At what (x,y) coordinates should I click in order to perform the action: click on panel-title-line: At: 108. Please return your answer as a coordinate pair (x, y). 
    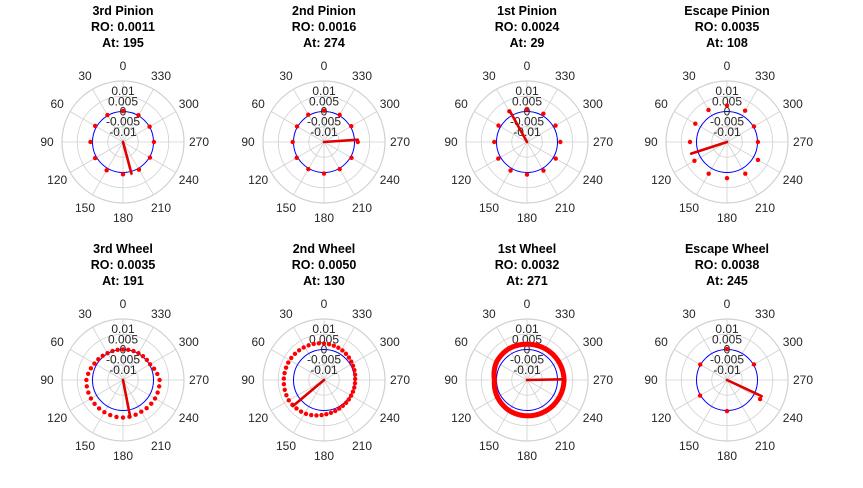
    Looking at the image, I should click on (727, 43).